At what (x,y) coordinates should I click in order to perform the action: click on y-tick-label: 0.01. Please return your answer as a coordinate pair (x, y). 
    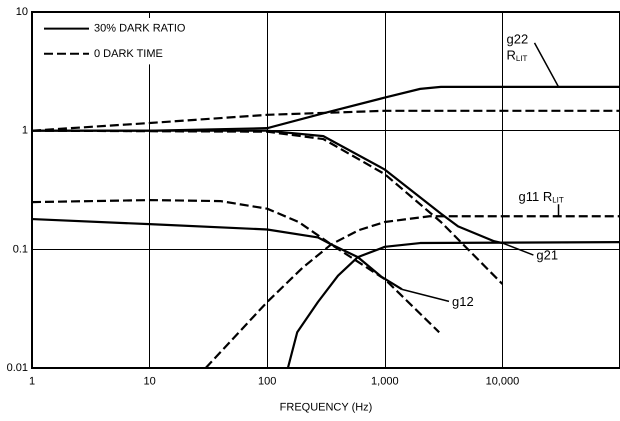
    Looking at the image, I should click on (17, 368).